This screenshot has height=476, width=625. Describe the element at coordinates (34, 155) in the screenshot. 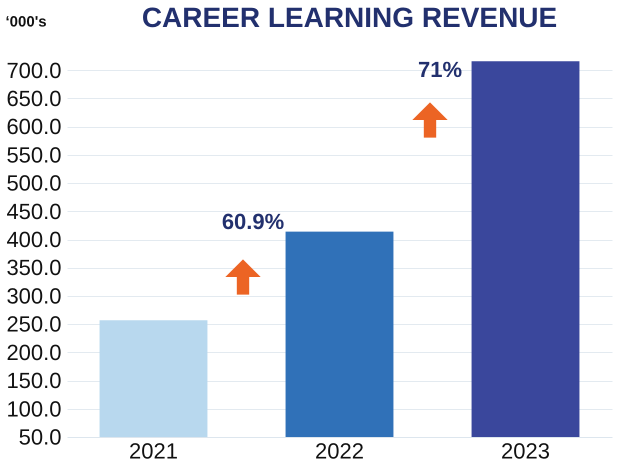

I see `y-tick-label: 550.0` at that location.